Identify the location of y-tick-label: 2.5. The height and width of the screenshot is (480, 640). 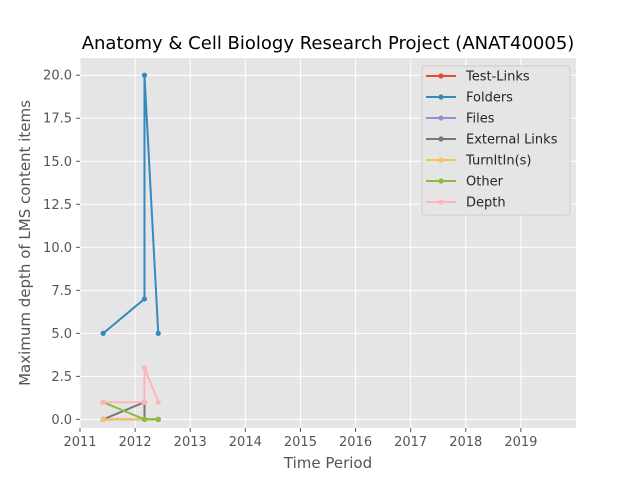
(61, 377).